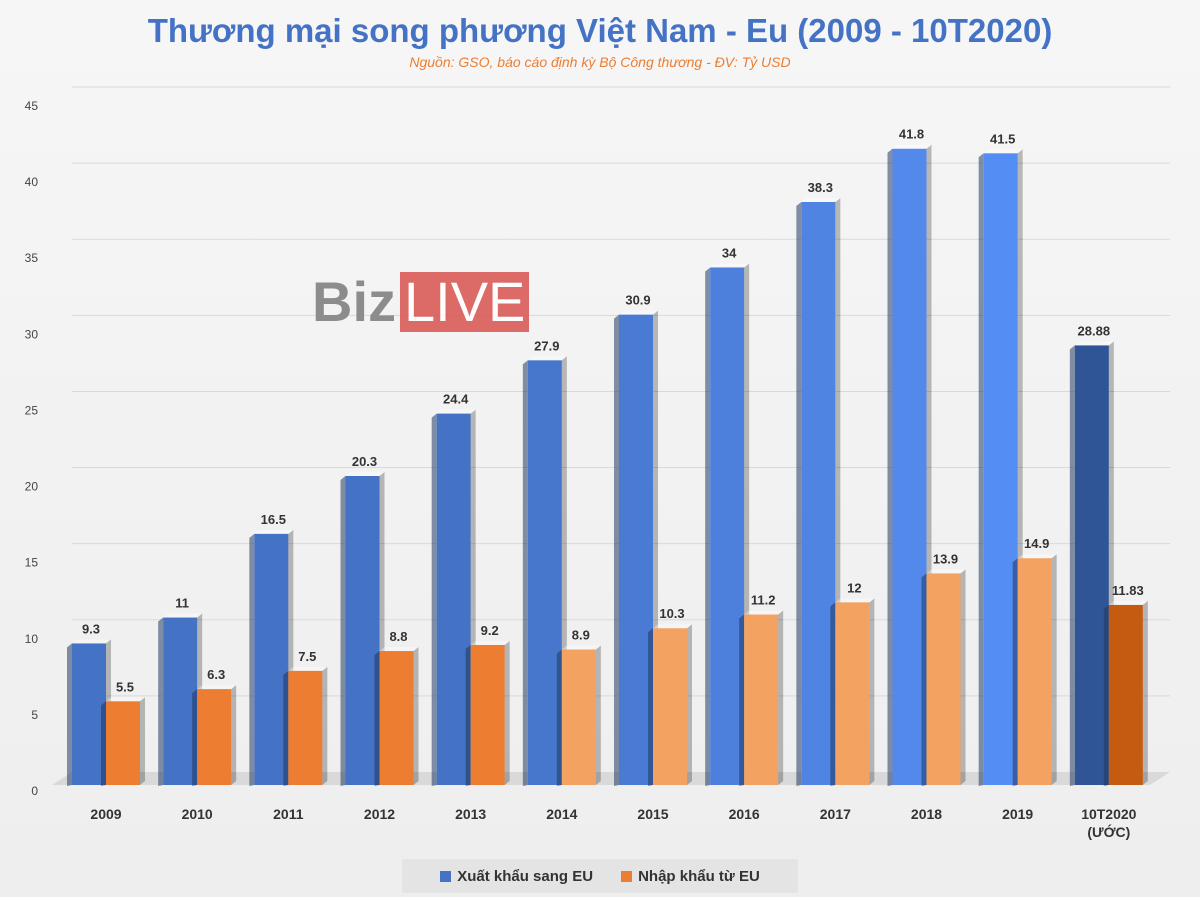 The height and width of the screenshot is (897, 1200). Describe the element at coordinates (1017, 814) in the screenshot. I see `x-tick-label: 2019` at that location.